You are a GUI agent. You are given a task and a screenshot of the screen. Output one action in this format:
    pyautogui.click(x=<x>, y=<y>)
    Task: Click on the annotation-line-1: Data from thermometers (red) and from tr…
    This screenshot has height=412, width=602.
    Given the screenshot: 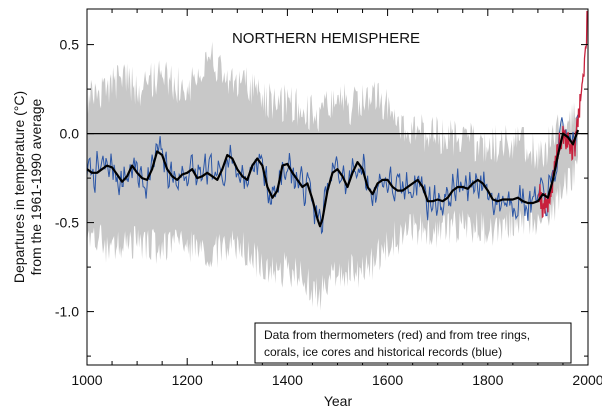 What is the action you would take?
    pyautogui.click(x=397, y=335)
    